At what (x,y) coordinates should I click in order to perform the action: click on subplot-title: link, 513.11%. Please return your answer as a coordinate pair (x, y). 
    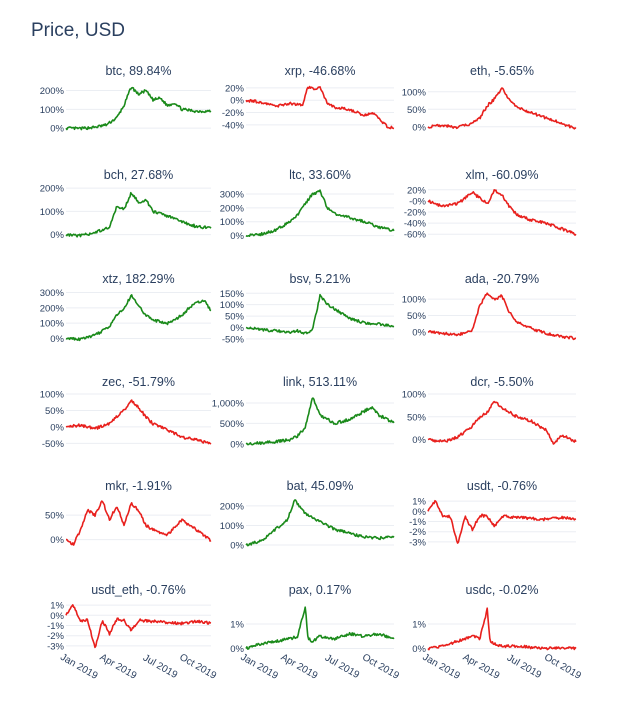
    Looking at the image, I should click on (320, 382).